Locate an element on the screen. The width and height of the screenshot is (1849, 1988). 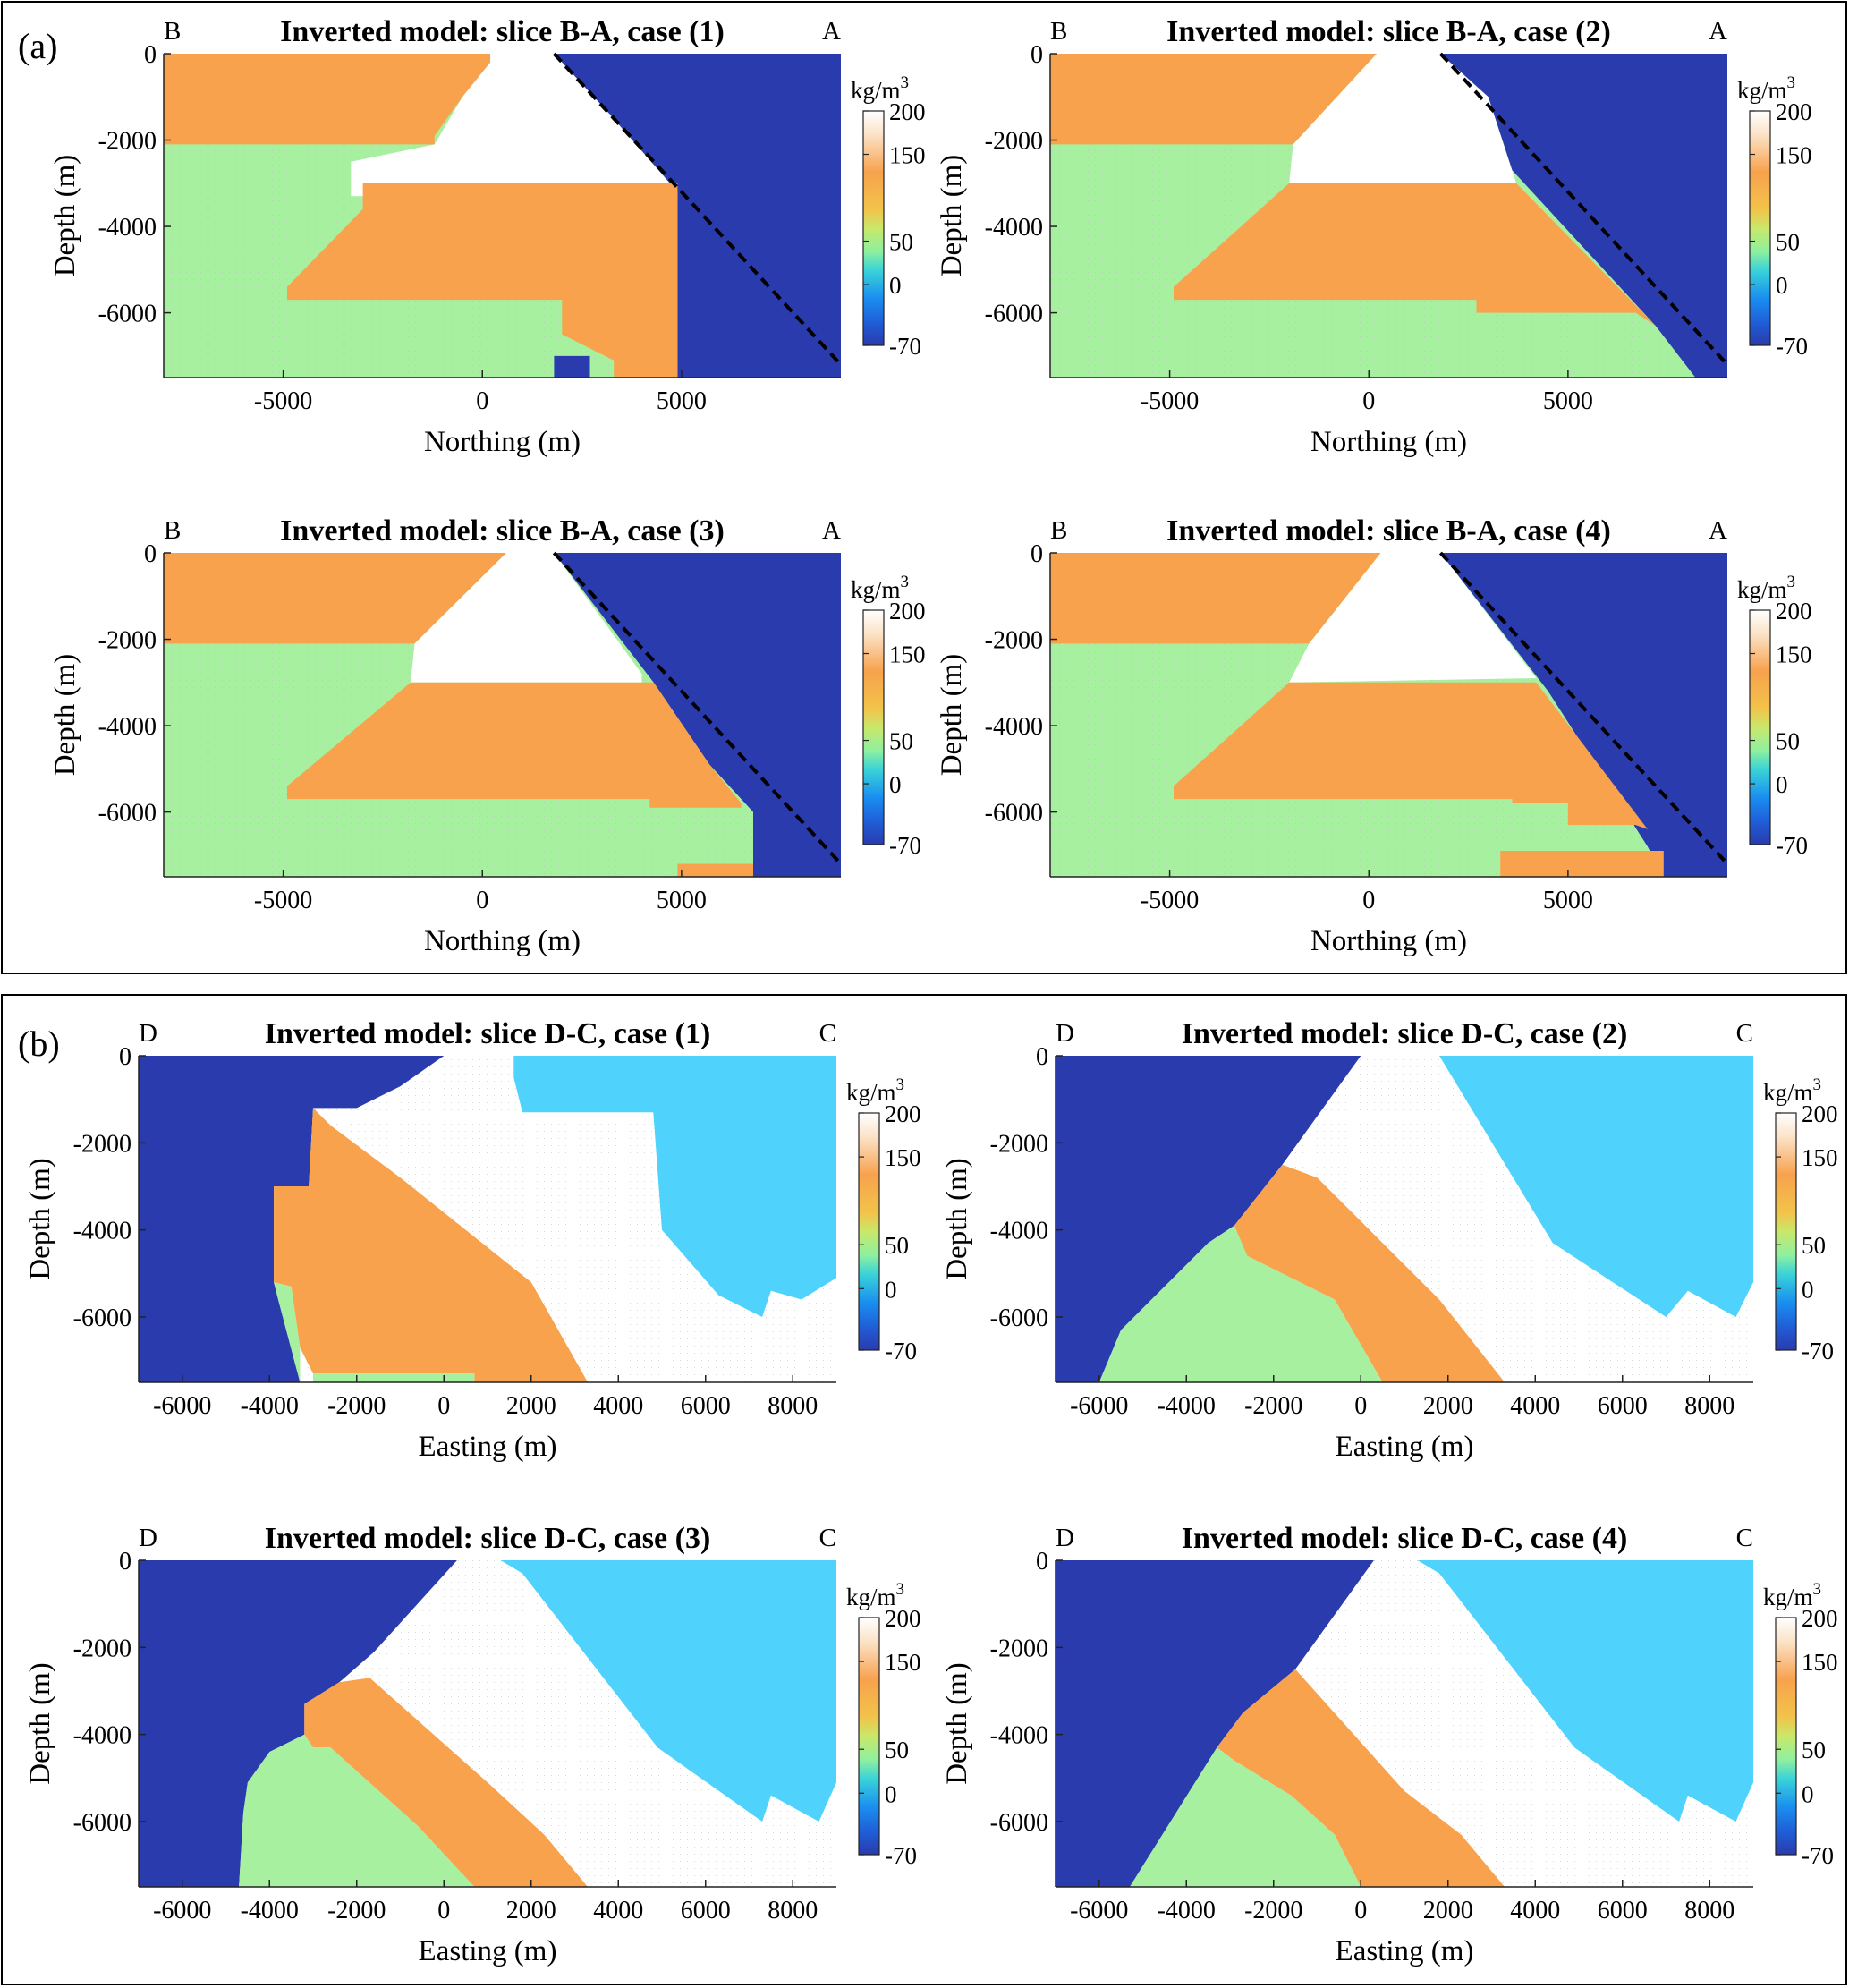
x-tick-label: 6000 is located at coordinates (1623, 1406).